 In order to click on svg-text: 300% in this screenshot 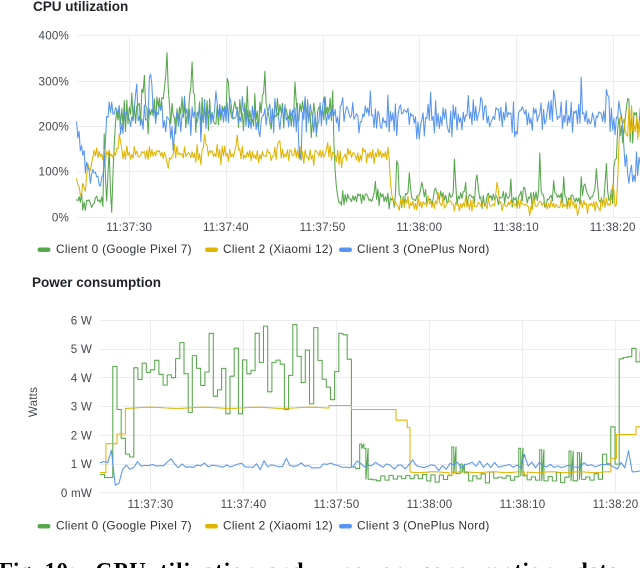, I will do `click(54, 82)`.